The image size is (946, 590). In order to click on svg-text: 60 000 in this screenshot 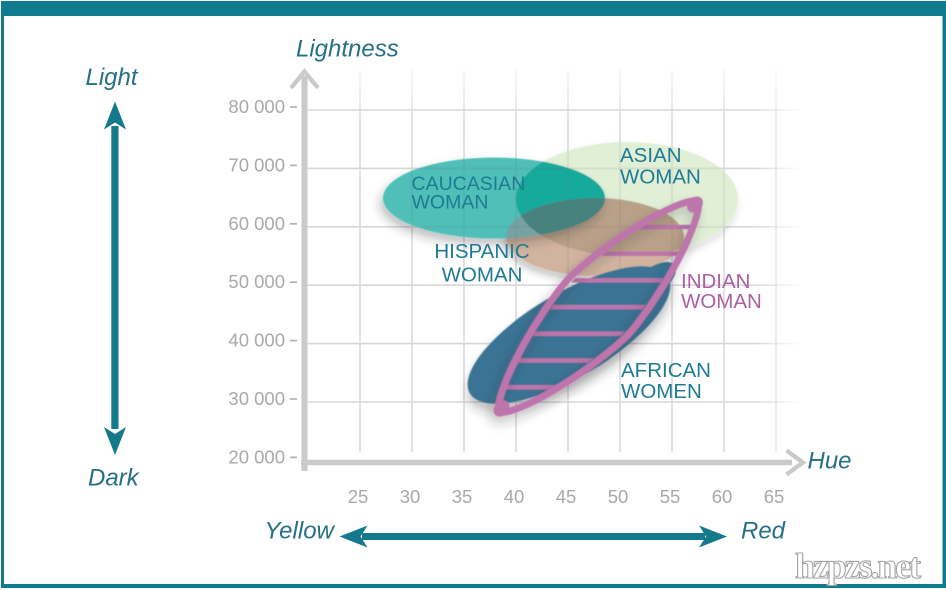, I will do `click(256, 223)`.